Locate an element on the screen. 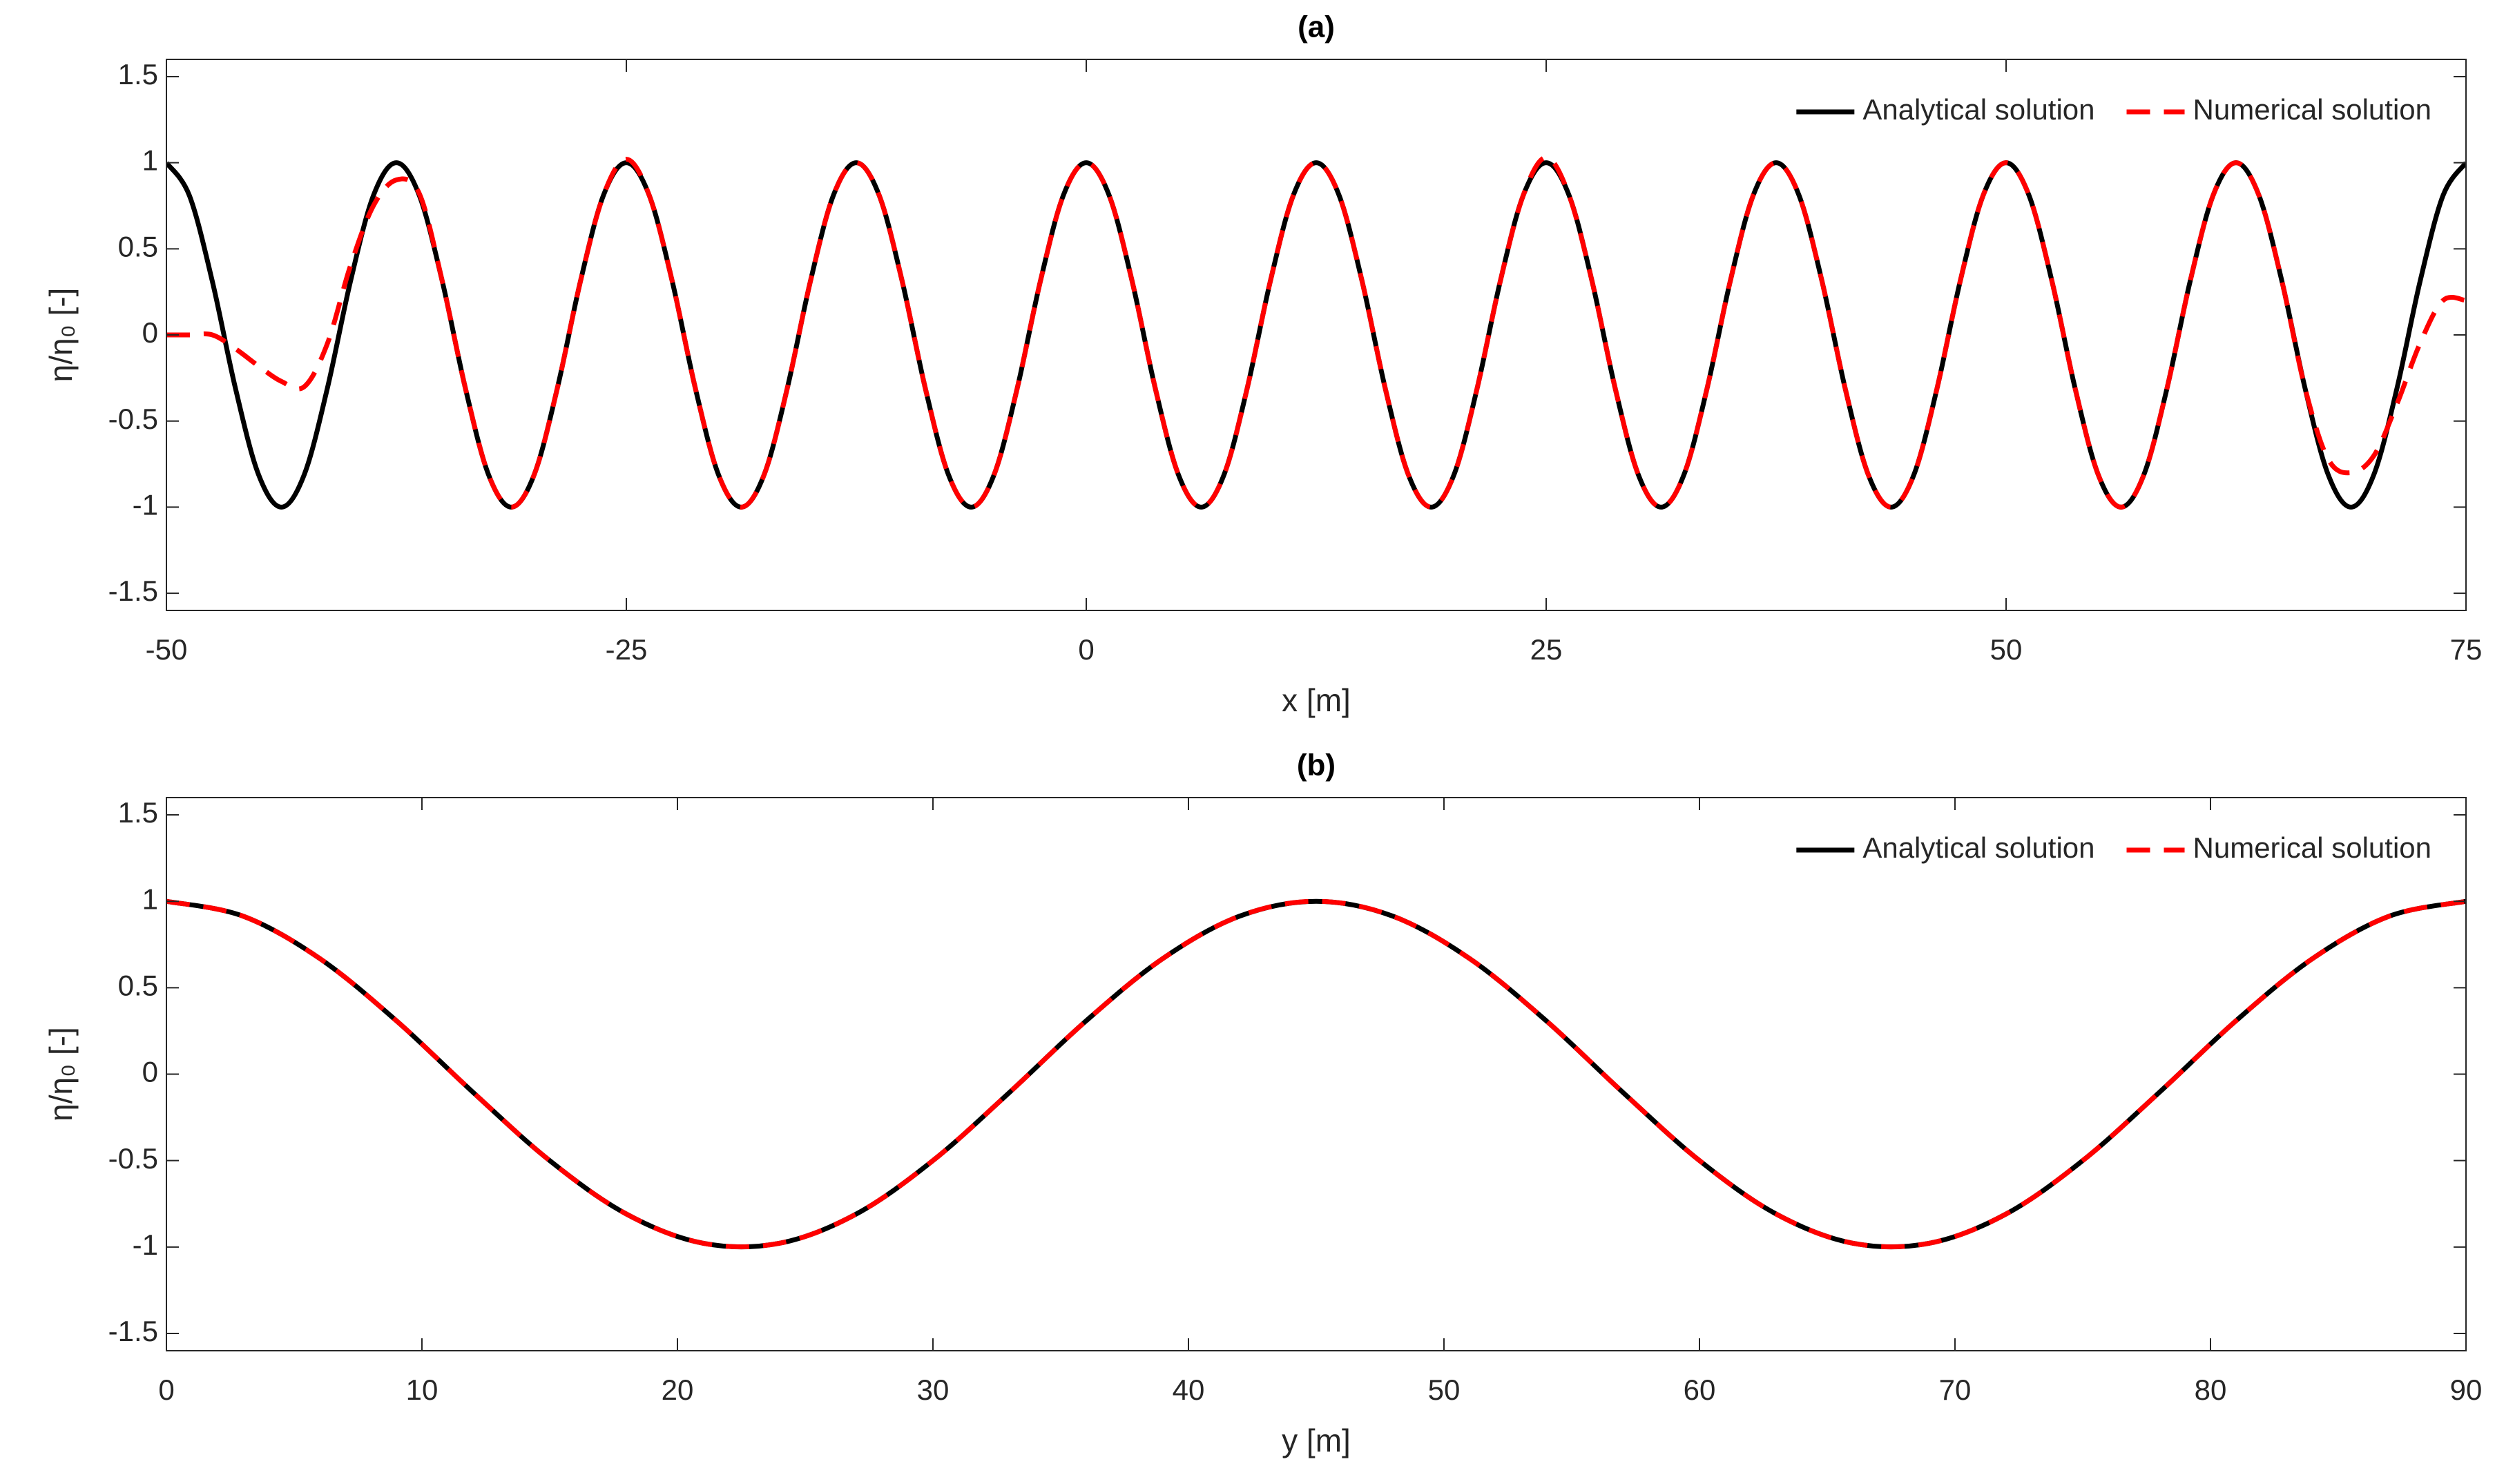  chart-title: (b) is located at coordinates (1316, 765).